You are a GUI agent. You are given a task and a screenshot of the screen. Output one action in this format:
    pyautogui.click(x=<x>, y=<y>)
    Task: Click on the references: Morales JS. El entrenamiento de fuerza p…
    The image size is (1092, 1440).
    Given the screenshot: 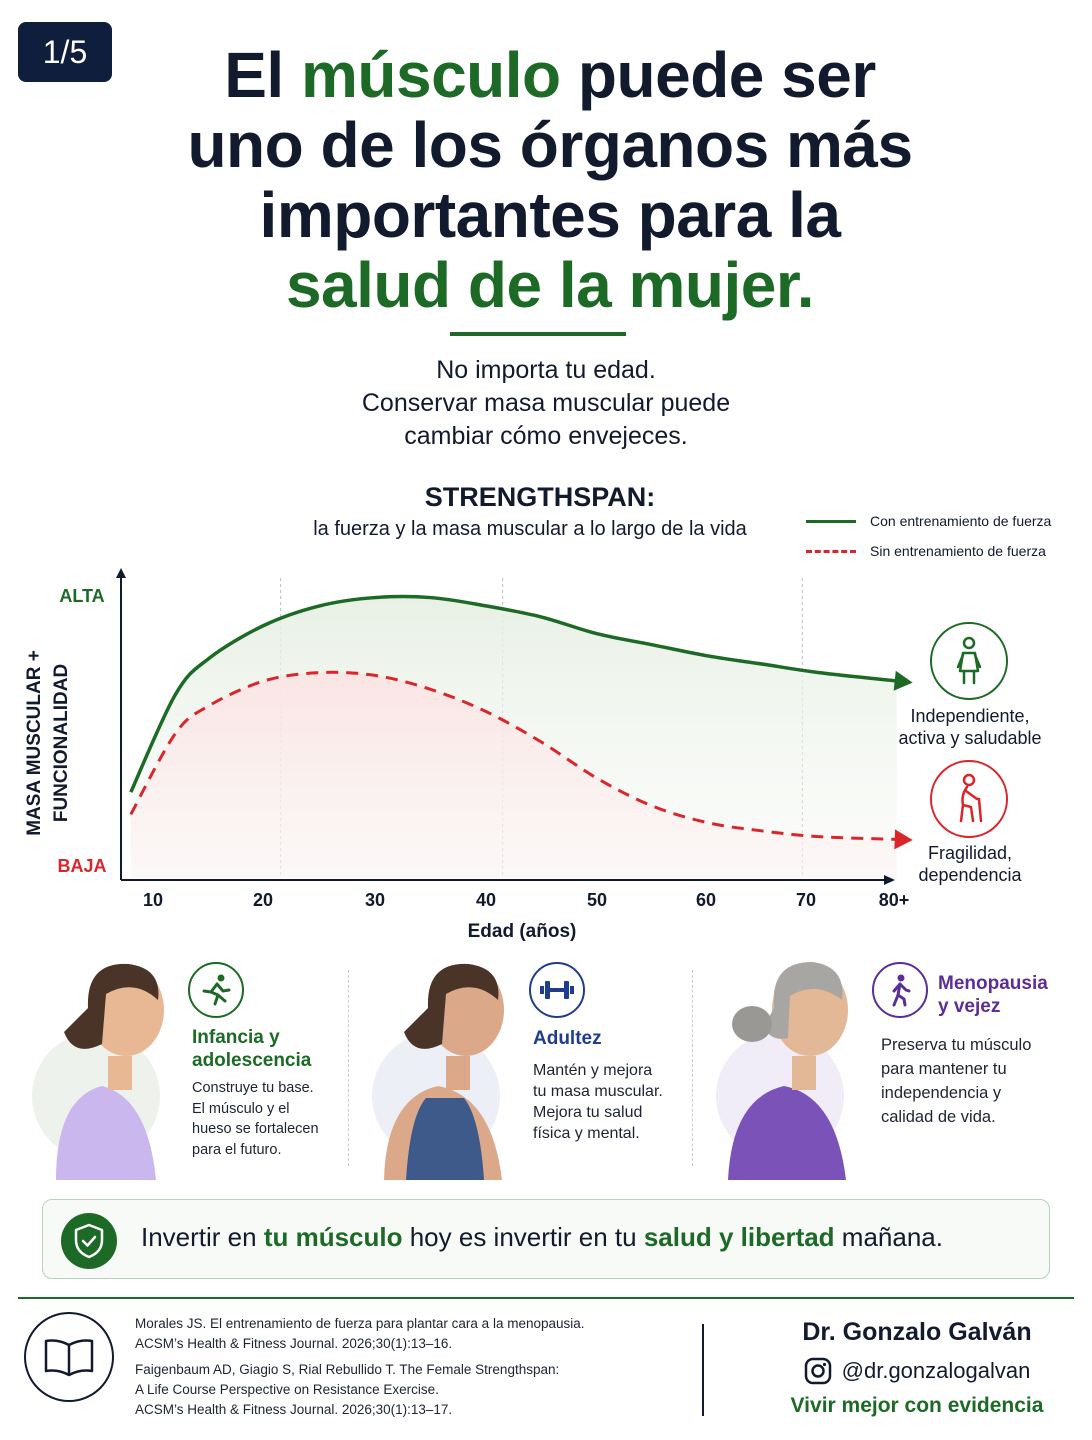 What is the action you would take?
    pyautogui.click(x=415, y=1370)
    